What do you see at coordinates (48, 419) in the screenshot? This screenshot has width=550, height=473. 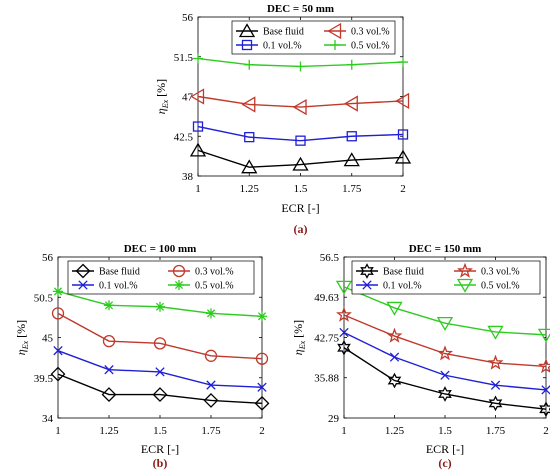 I see `y-tick-label: 34` at bounding box center [48, 419].